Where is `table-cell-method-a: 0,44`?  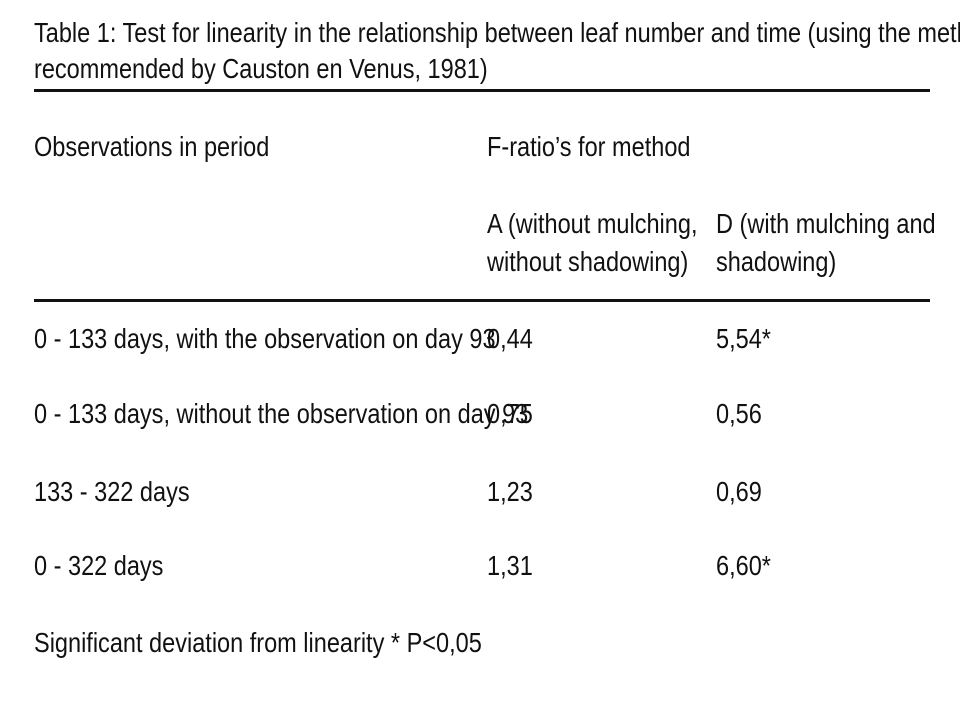
table-cell-method-a: 0,44 is located at coordinates (510, 338).